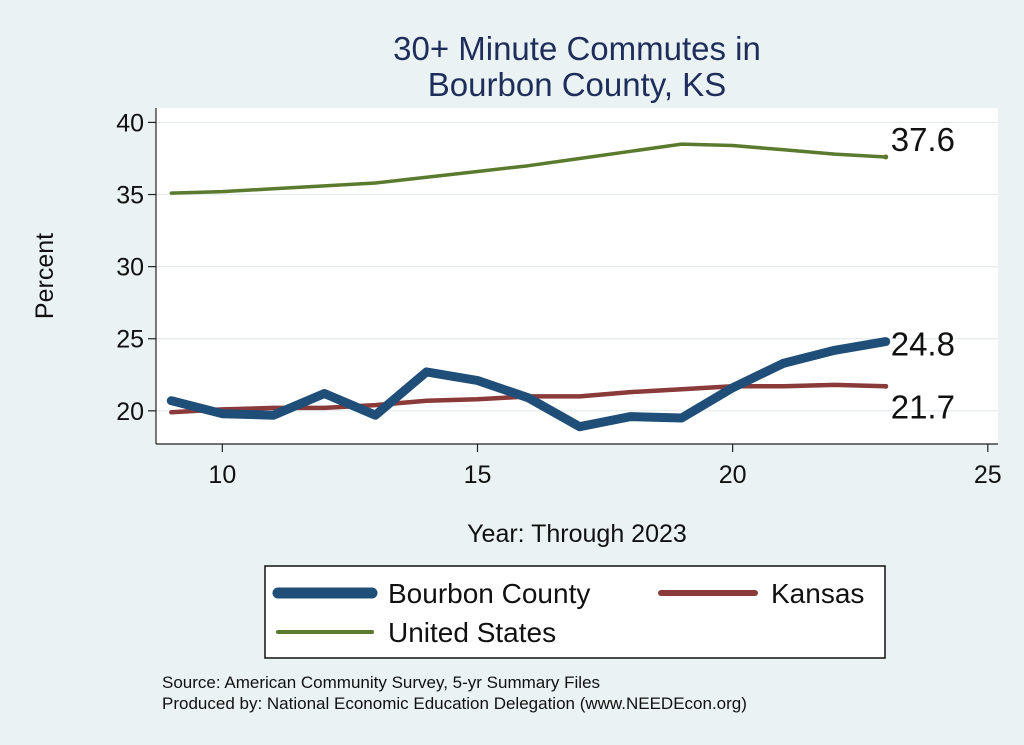 Image resolution: width=1024 pixels, height=745 pixels. I want to click on legend-box, so click(575, 612).